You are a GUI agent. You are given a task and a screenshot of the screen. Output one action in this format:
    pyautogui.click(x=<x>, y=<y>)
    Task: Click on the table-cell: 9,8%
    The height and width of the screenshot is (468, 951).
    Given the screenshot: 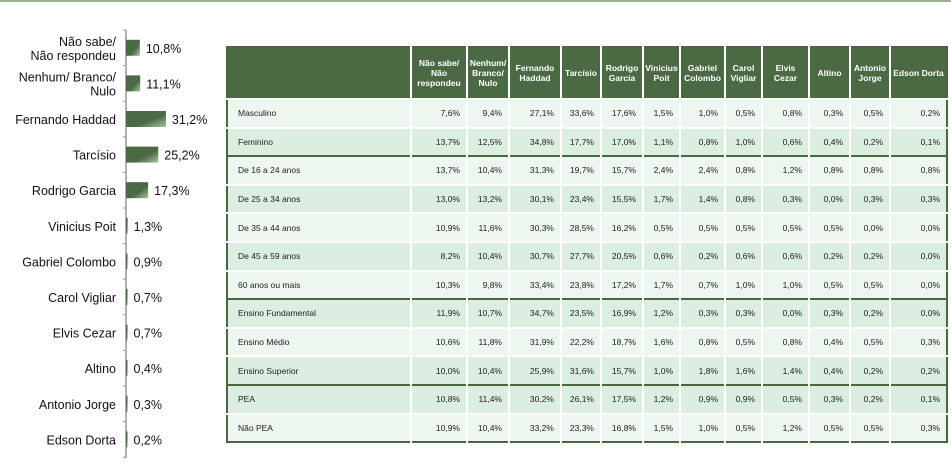 What is the action you would take?
    pyautogui.click(x=487, y=284)
    